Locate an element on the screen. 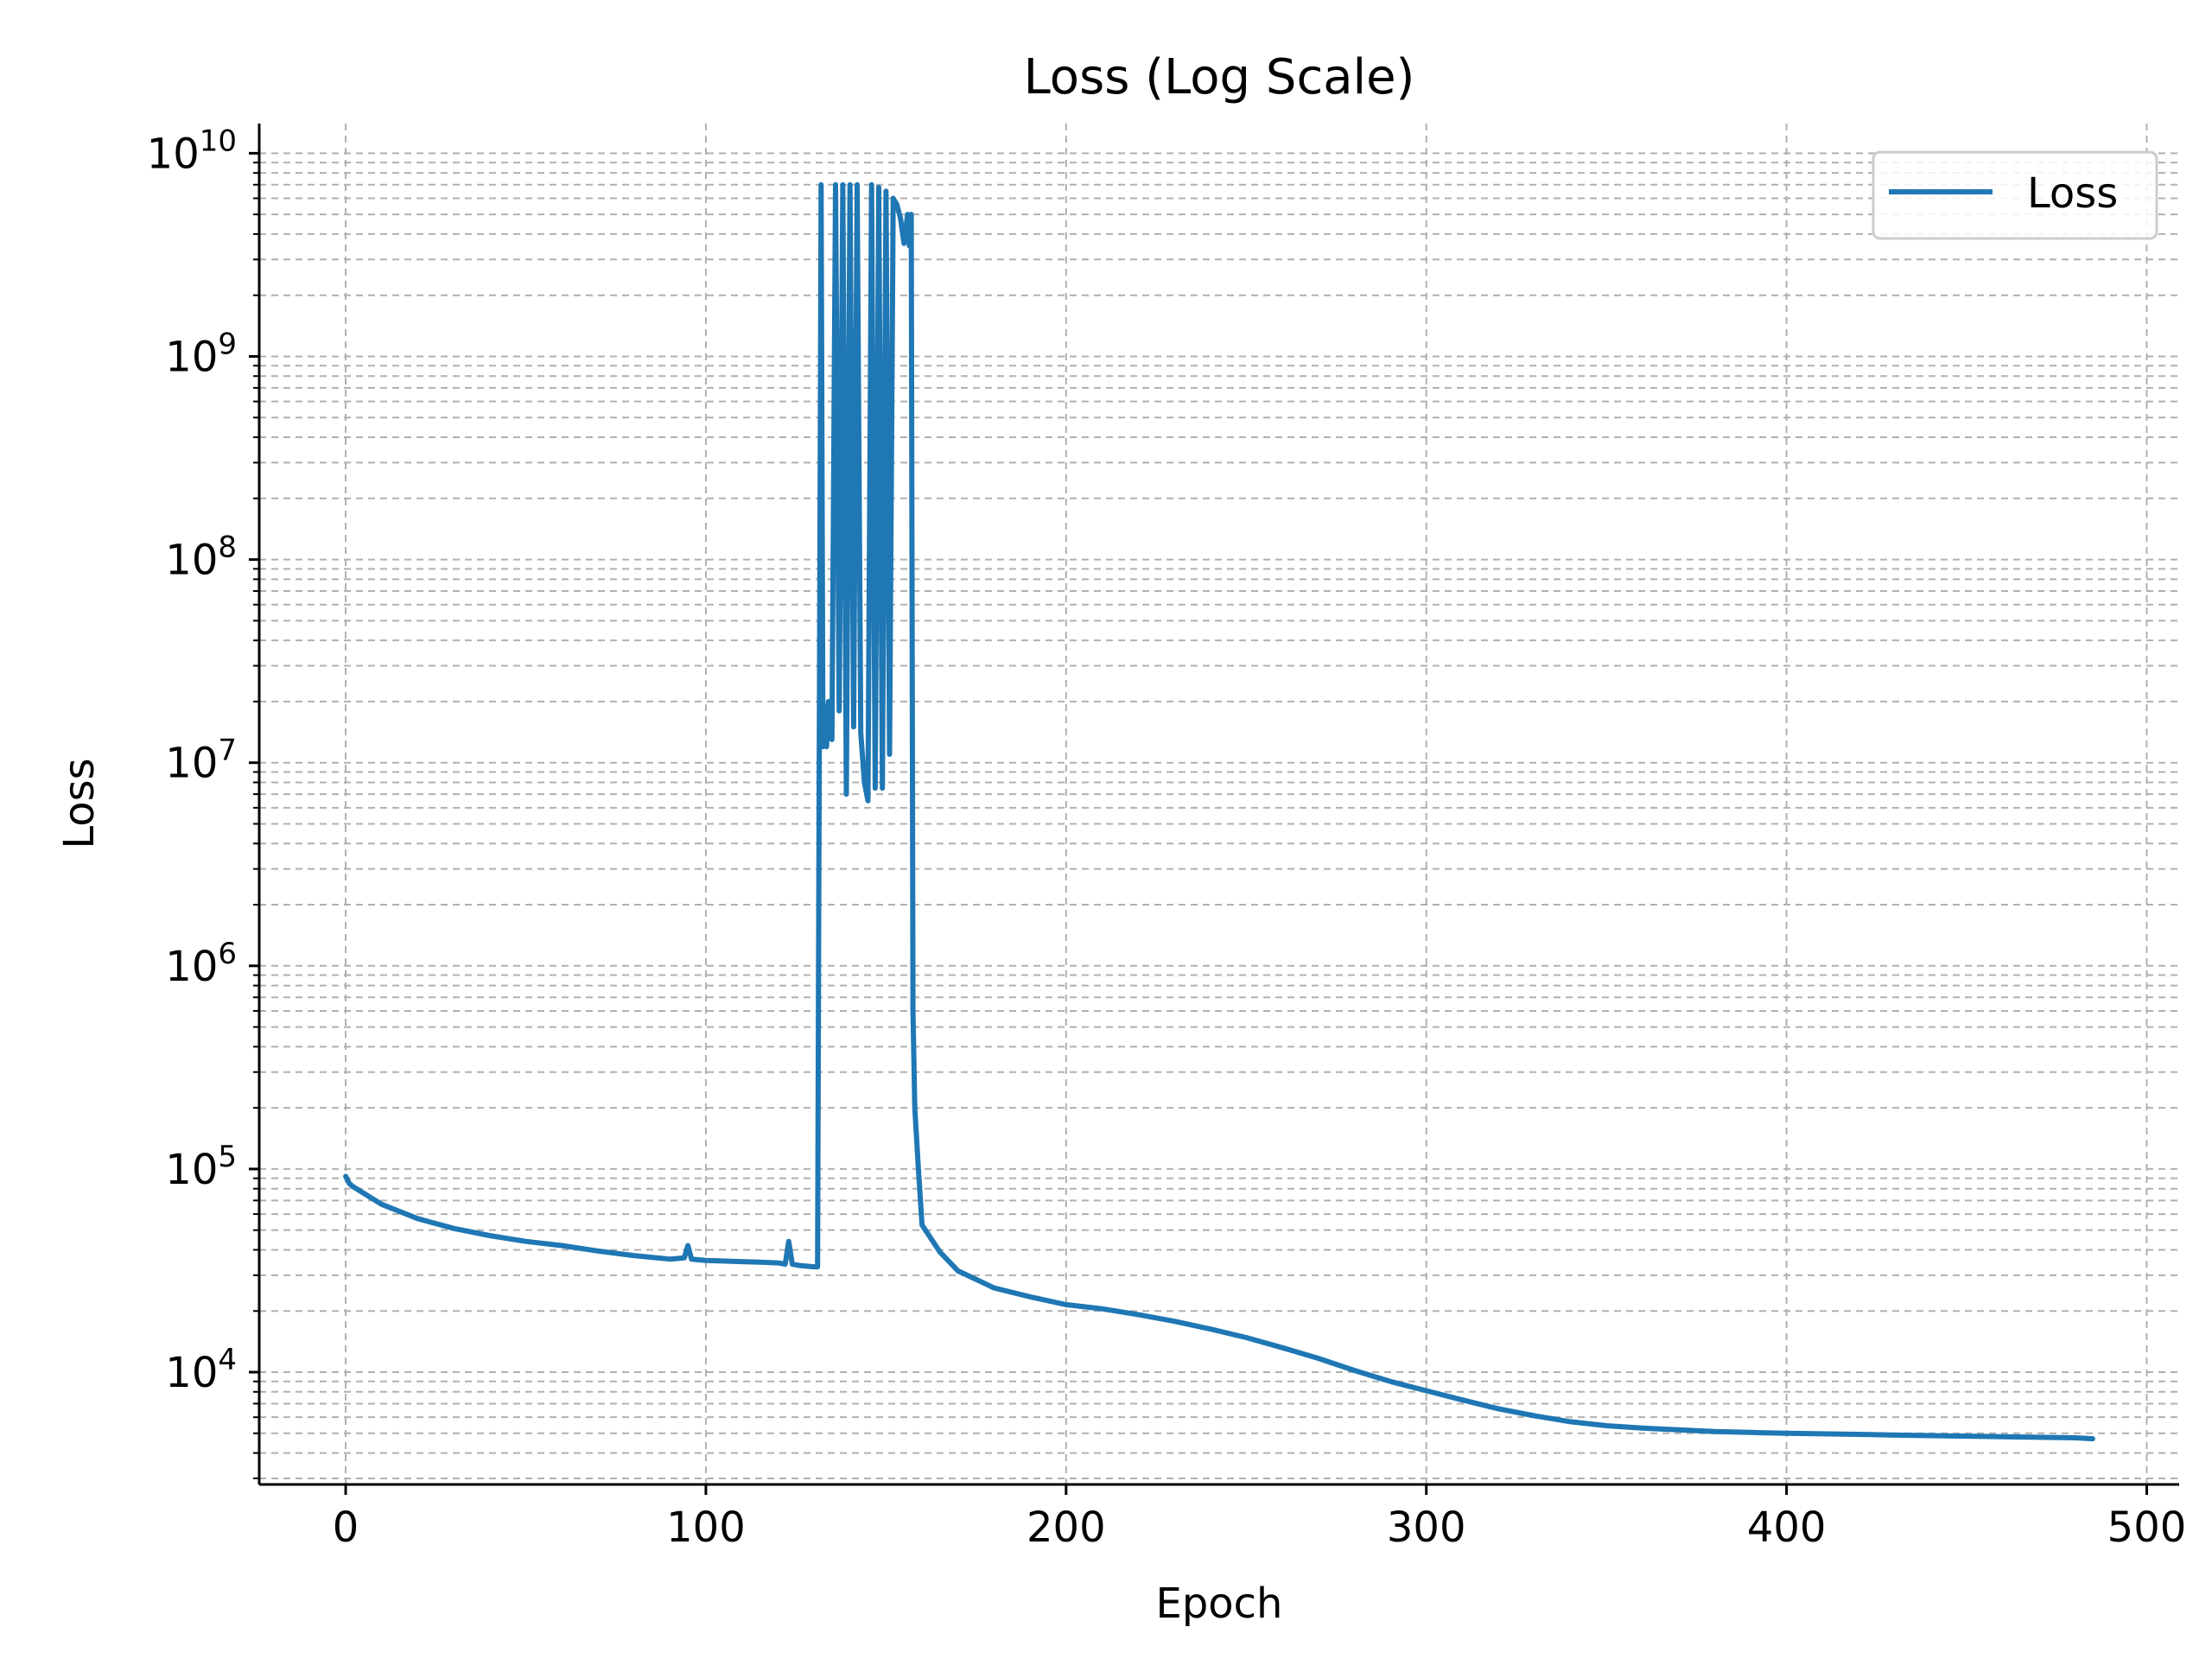 The image size is (2212, 1659). legend-label-loss: Loss is located at coordinates (2072, 193).